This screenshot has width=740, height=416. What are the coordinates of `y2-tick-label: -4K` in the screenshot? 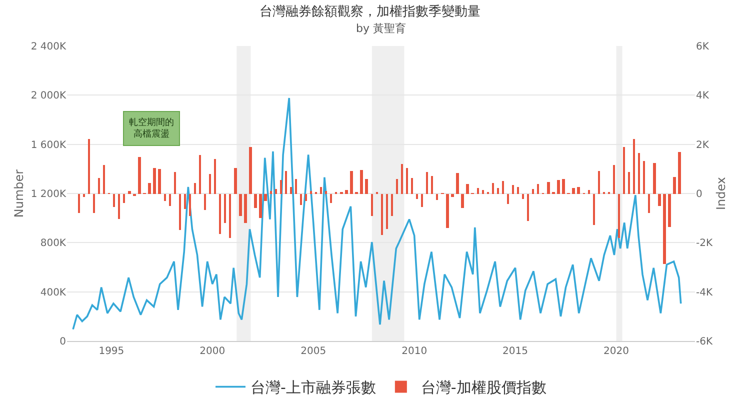 It's located at (704, 292).